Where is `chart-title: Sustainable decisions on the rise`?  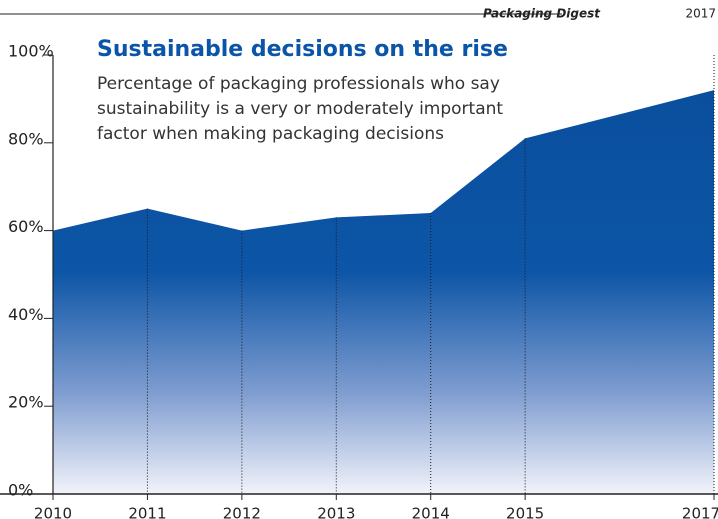 chart-title: Sustainable decisions on the rise is located at coordinates (302, 49).